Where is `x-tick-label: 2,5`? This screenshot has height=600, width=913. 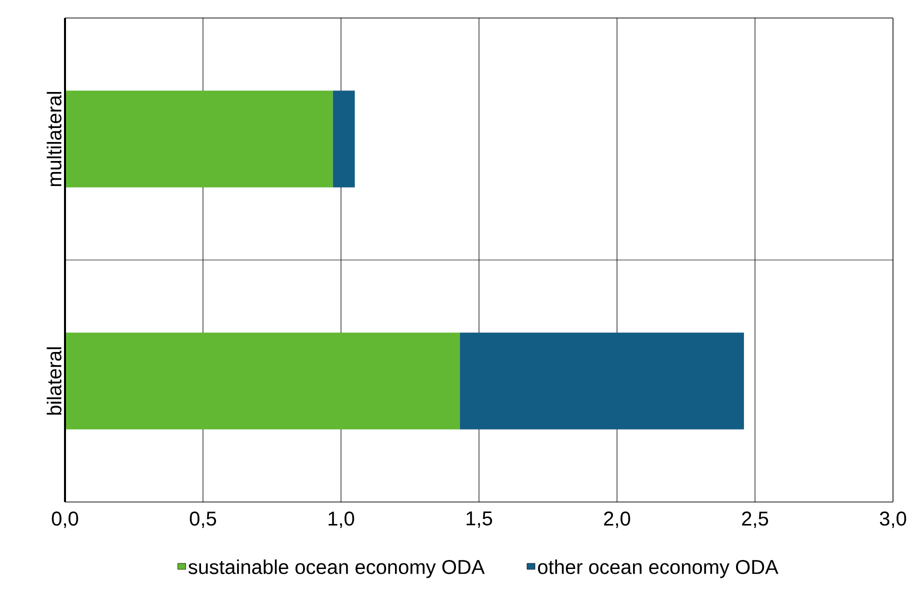
x-tick-label: 2,5 is located at coordinates (755, 520).